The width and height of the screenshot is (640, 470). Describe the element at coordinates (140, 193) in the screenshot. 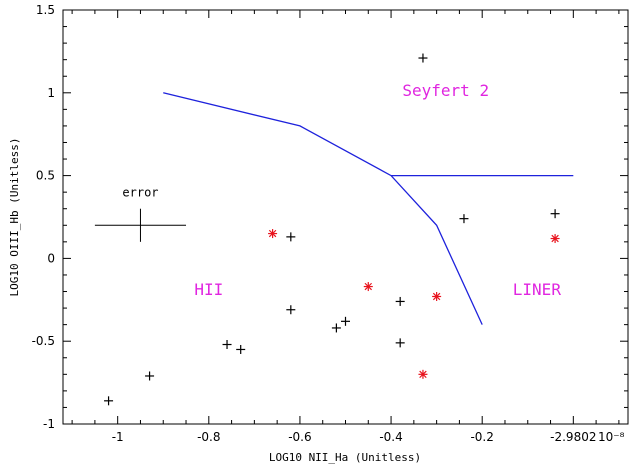

I see `error-label: error` at that location.